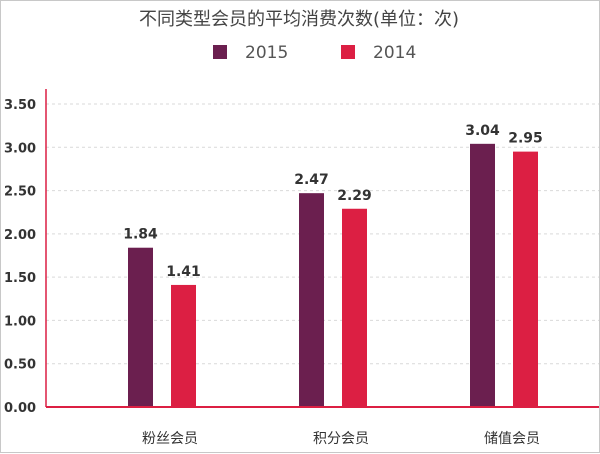 The image size is (600, 454). I want to click on y-tick-label: 1.50, so click(20, 278).